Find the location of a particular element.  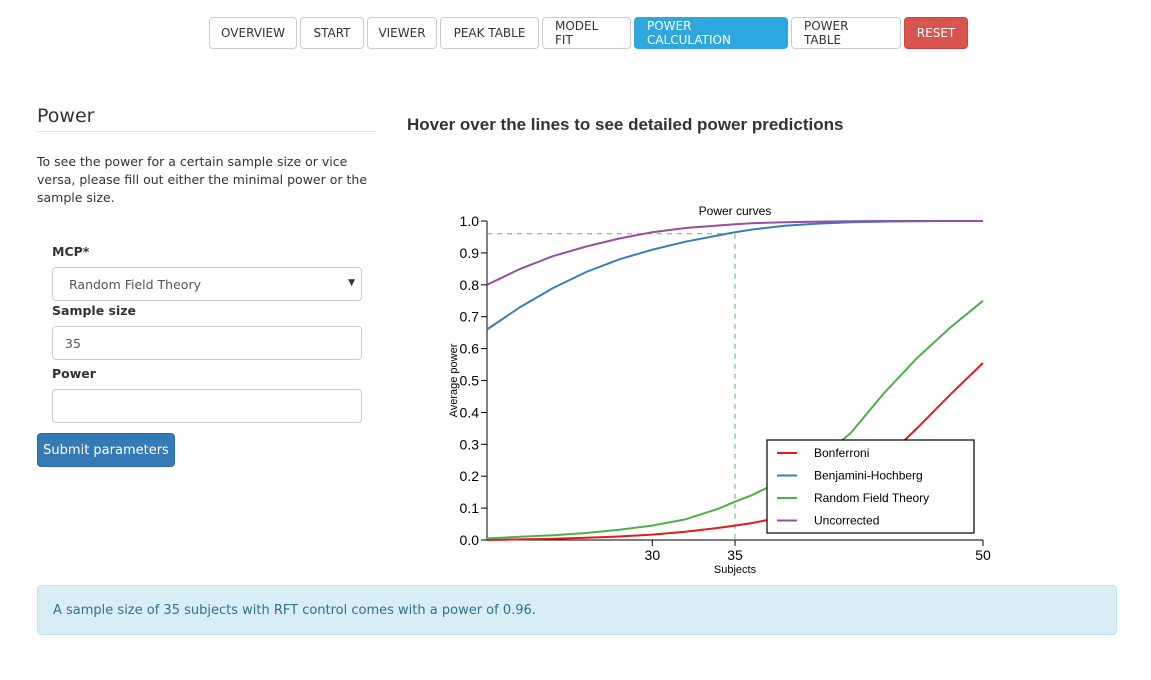

reset-button: RESET is located at coordinates (936, 33).